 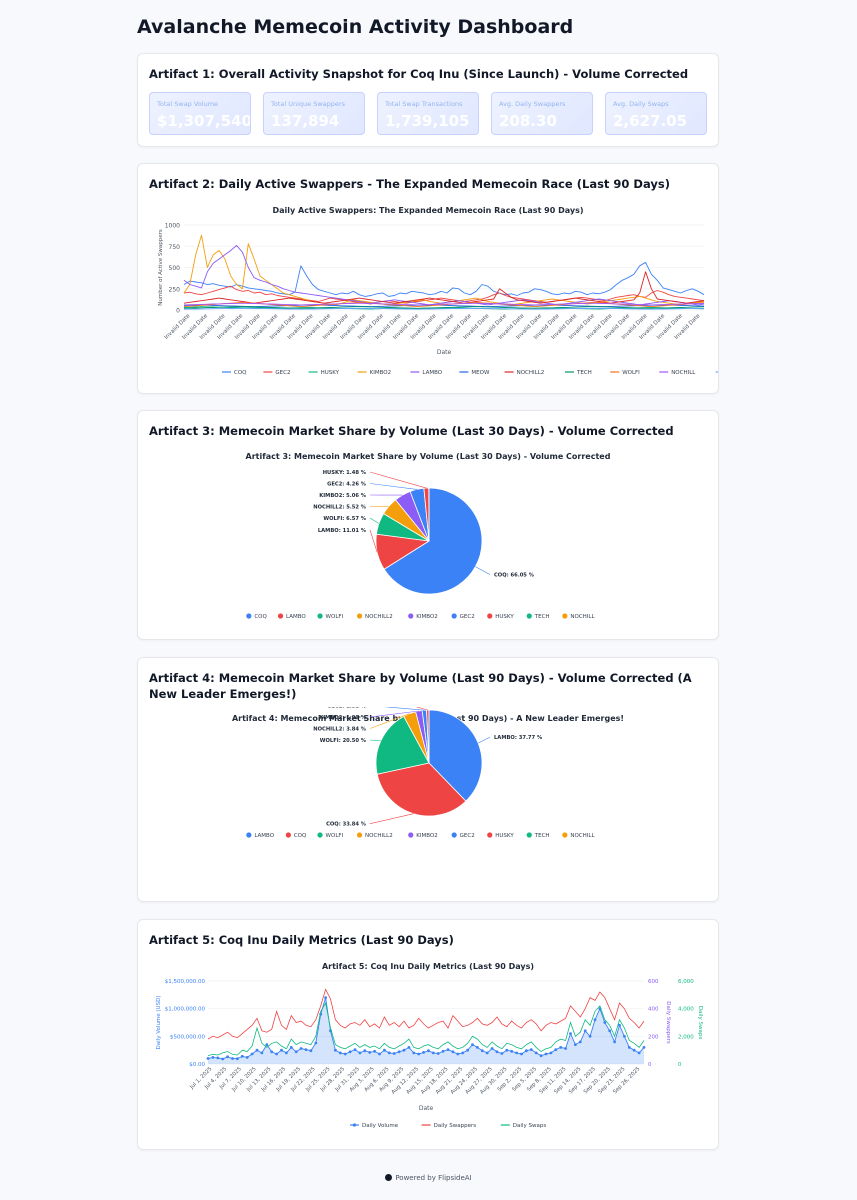 What do you see at coordinates (197, 1065) in the screenshot?
I see `y-left-tick-label: $0.00` at bounding box center [197, 1065].